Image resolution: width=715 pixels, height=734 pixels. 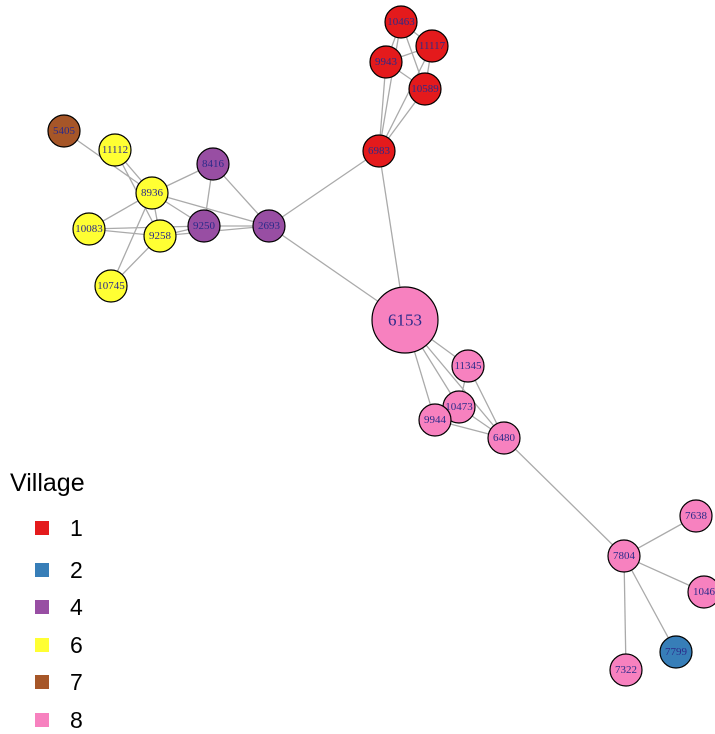 What do you see at coordinates (47, 483) in the screenshot?
I see `legend-title: Village` at bounding box center [47, 483].